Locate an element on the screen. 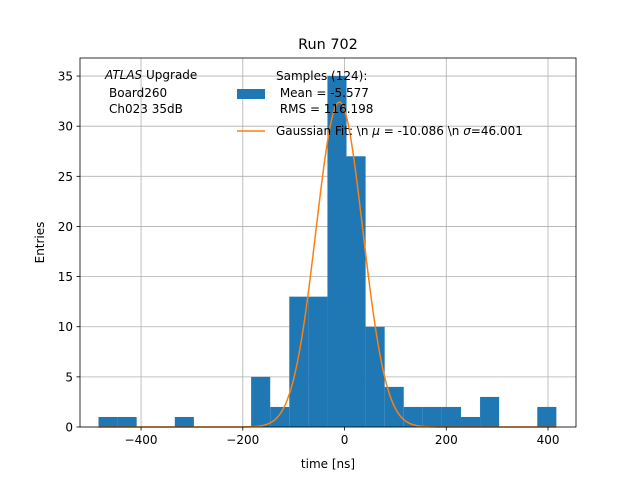  legend-histogram-swatch is located at coordinates (251, 94).